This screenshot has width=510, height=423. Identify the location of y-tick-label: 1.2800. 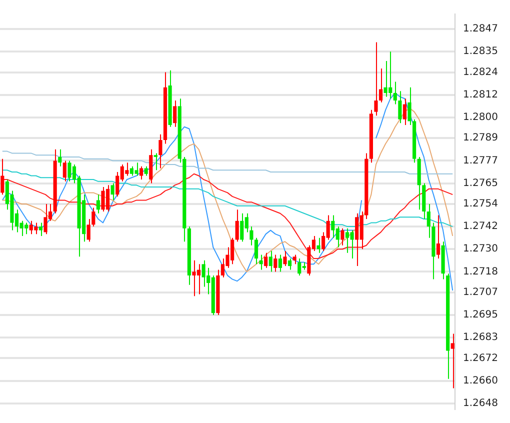
(480, 118).